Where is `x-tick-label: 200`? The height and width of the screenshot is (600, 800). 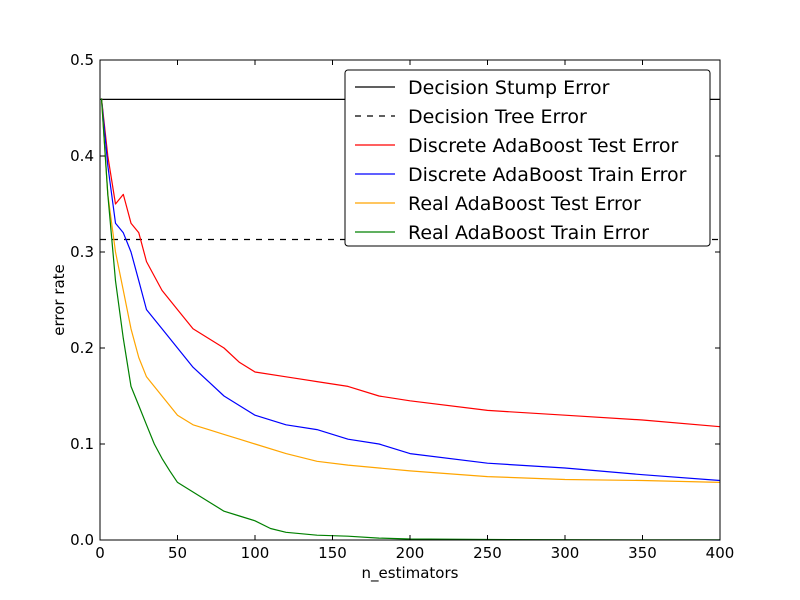
x-tick-label: 200 is located at coordinates (410, 553).